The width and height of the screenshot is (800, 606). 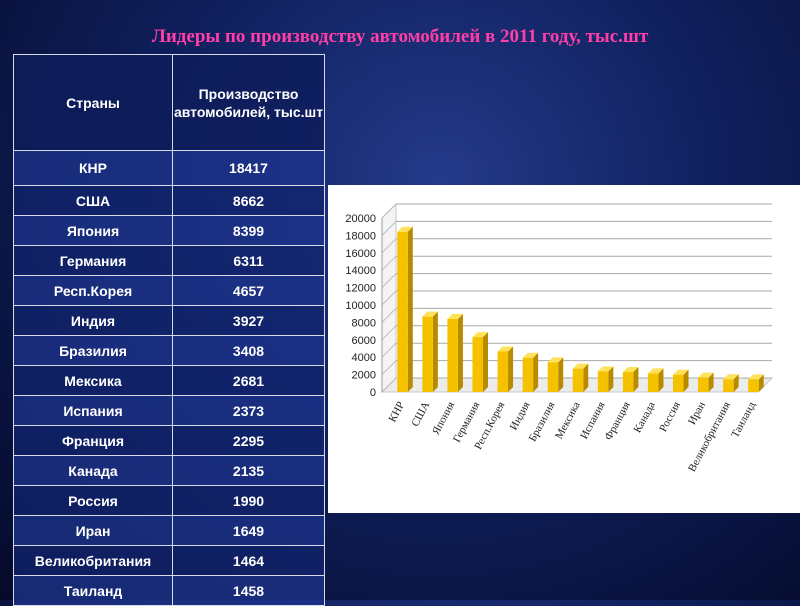 I want to click on table-cell-country: Россия, so click(x=93, y=500).